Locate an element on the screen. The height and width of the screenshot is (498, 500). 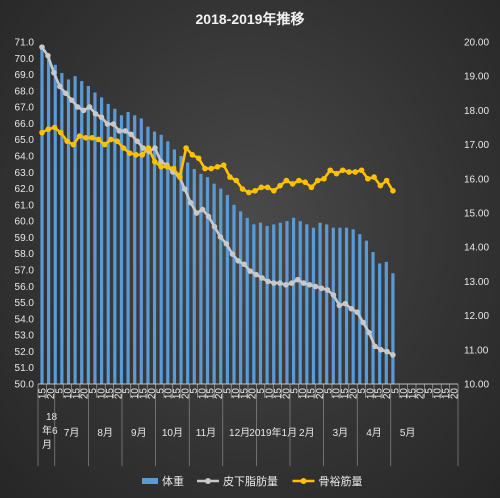
legend: 体重 皮下脂肪量 骨裕筋量 is located at coordinates (252, 481).